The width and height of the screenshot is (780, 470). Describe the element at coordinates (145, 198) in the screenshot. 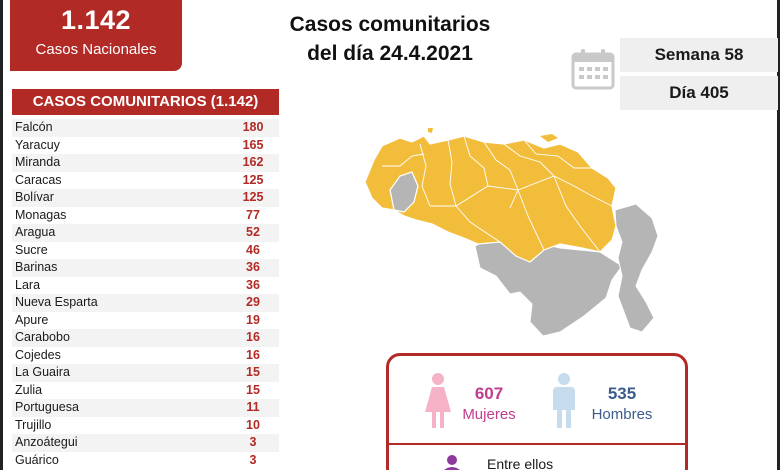

I see `table-row: Bolívar 125` at that location.